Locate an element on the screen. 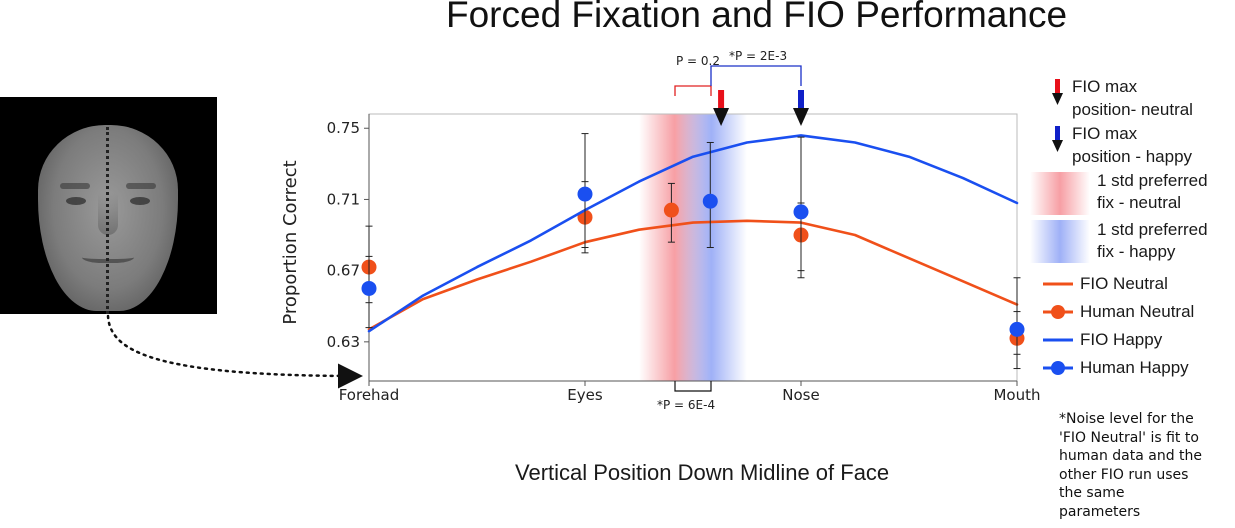  x-axis-label: Vertical Position Down Midline of Face is located at coordinates (702, 472).